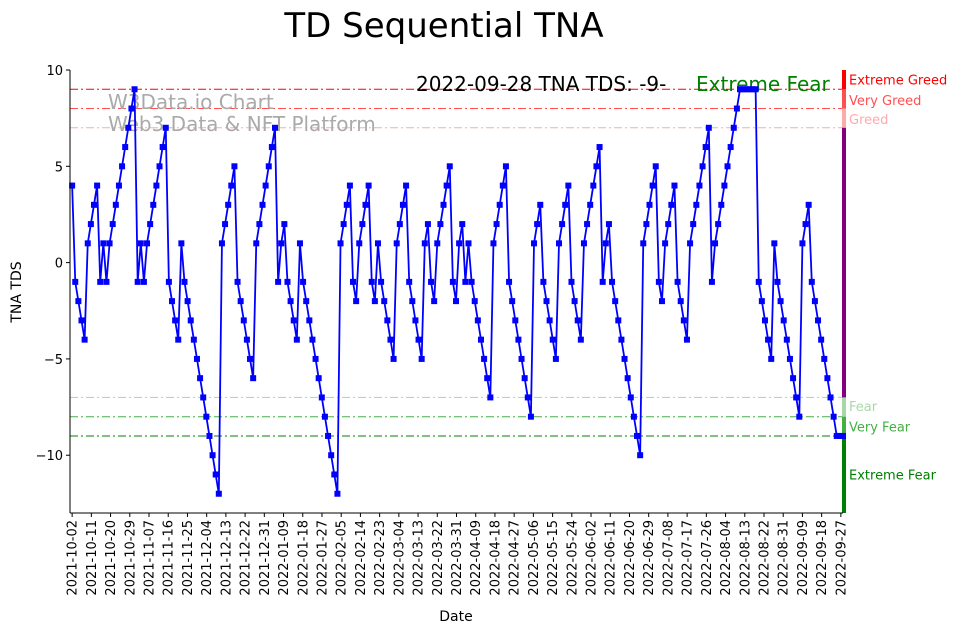 Image resolution: width=962 pixels, height=637 pixels. Describe the element at coordinates (880, 427) in the screenshot. I see `zone-label: Very Fear` at that location.